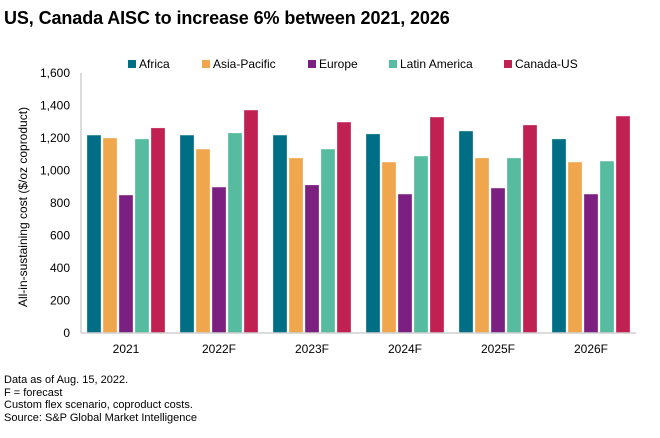 This screenshot has height=438, width=660. What do you see at coordinates (60, 236) in the screenshot?
I see `y-tick-label: 600` at bounding box center [60, 236].